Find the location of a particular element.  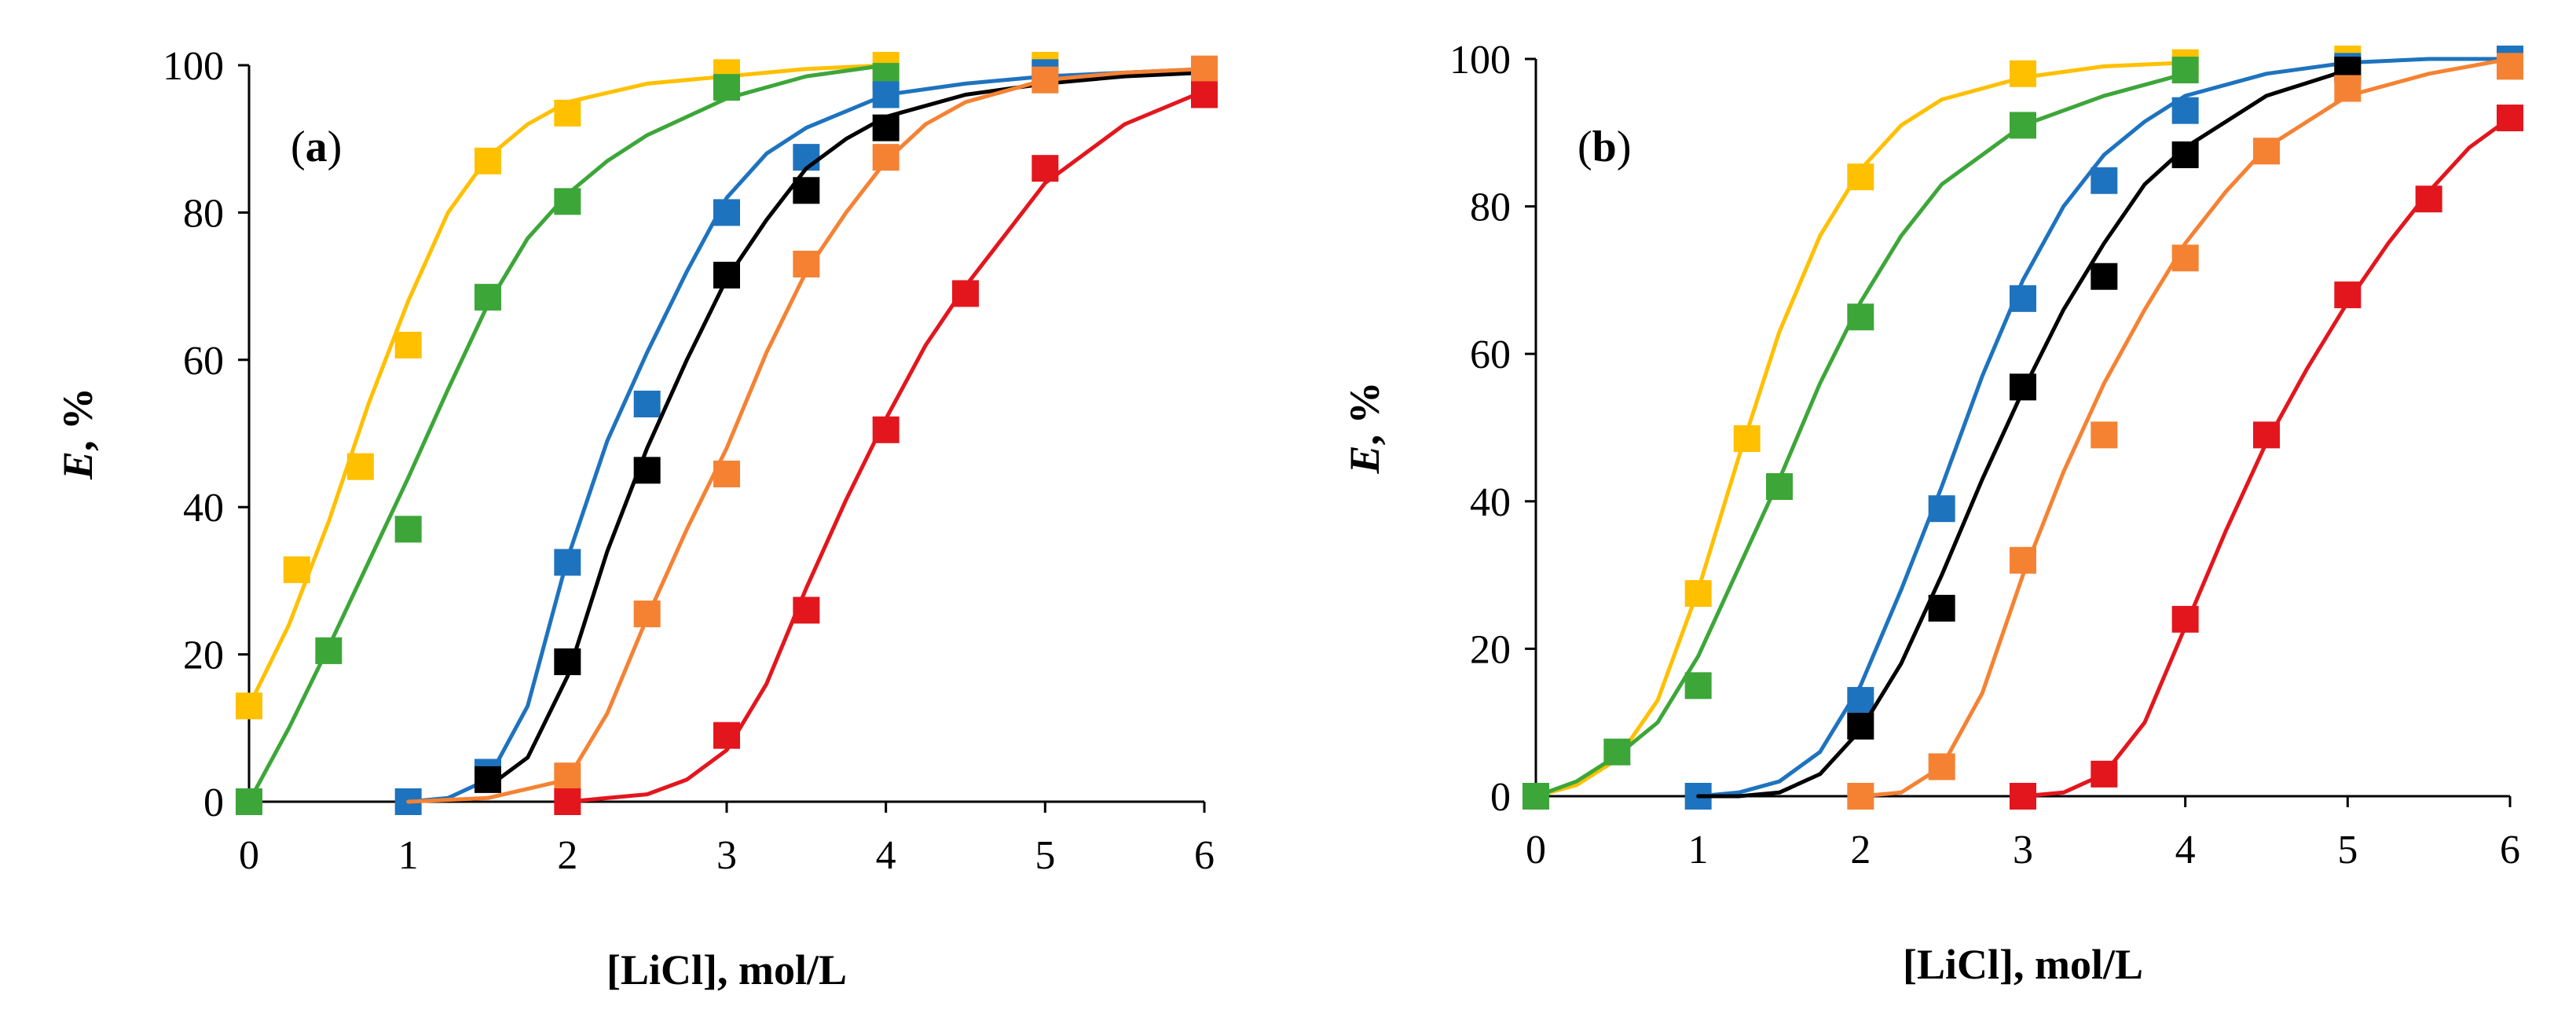

x-tick-label: 6 is located at coordinates (2510, 850).